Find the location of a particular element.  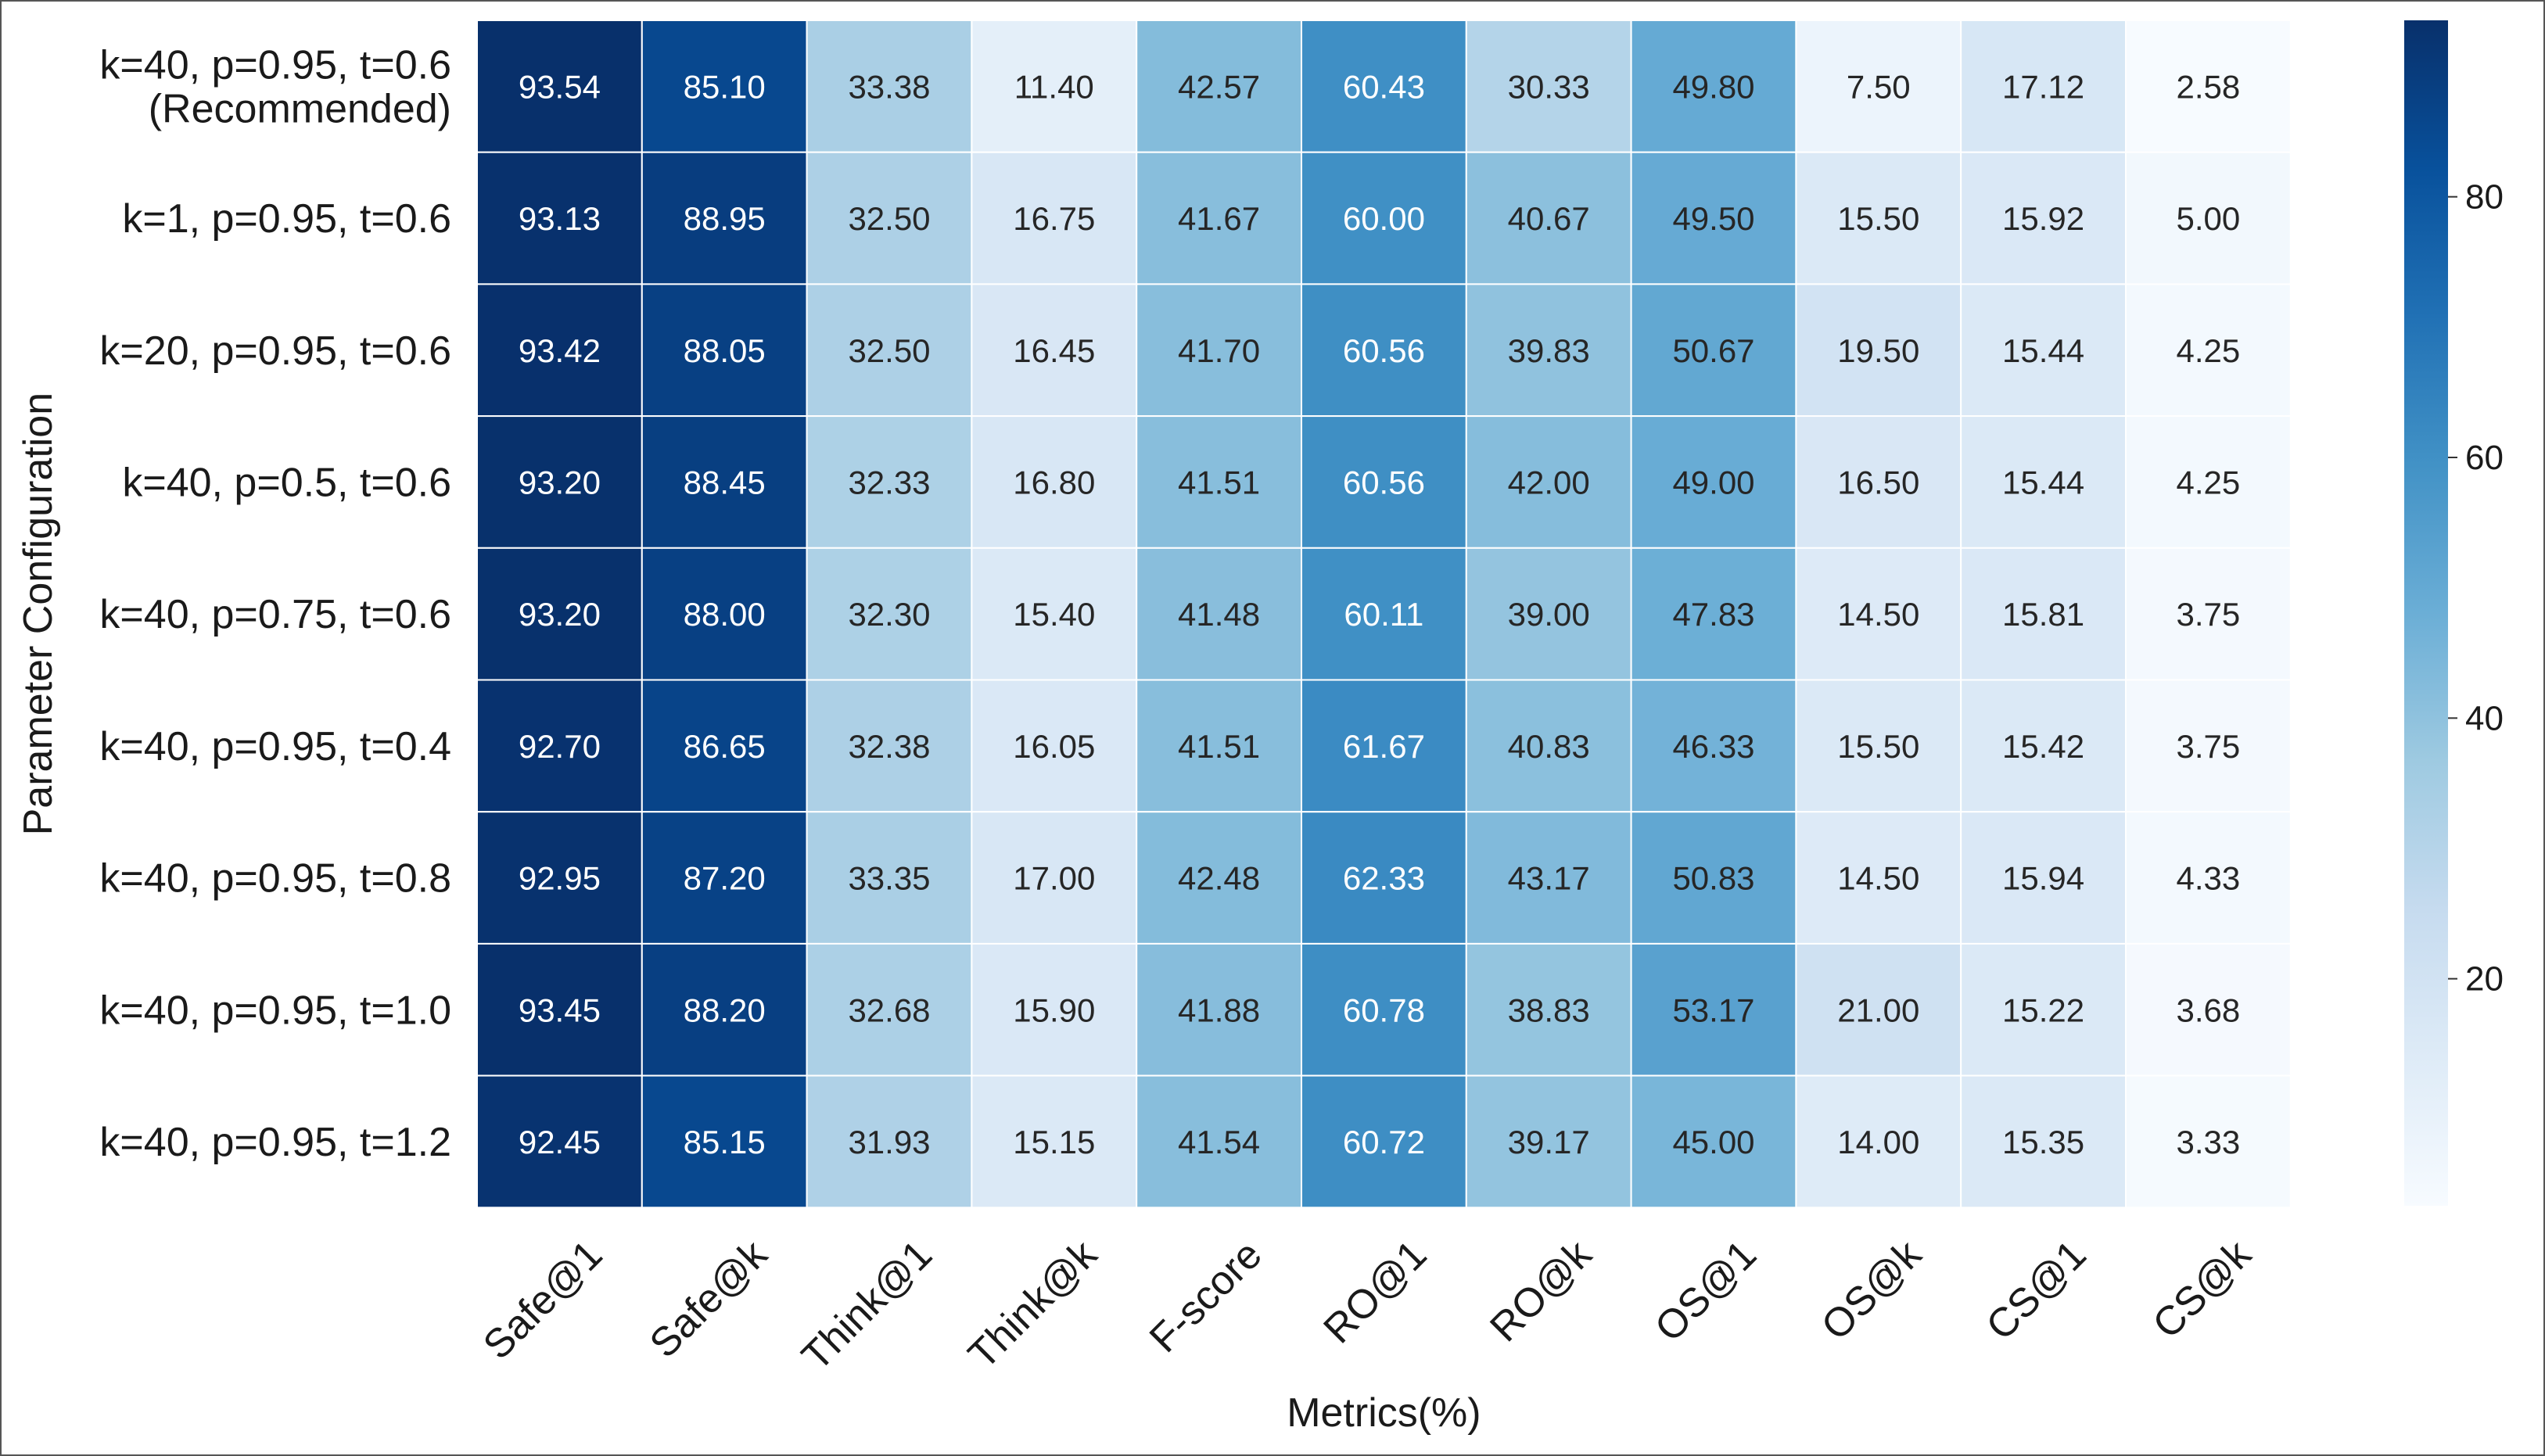

cell-value-label: 87.20 is located at coordinates (725, 878).